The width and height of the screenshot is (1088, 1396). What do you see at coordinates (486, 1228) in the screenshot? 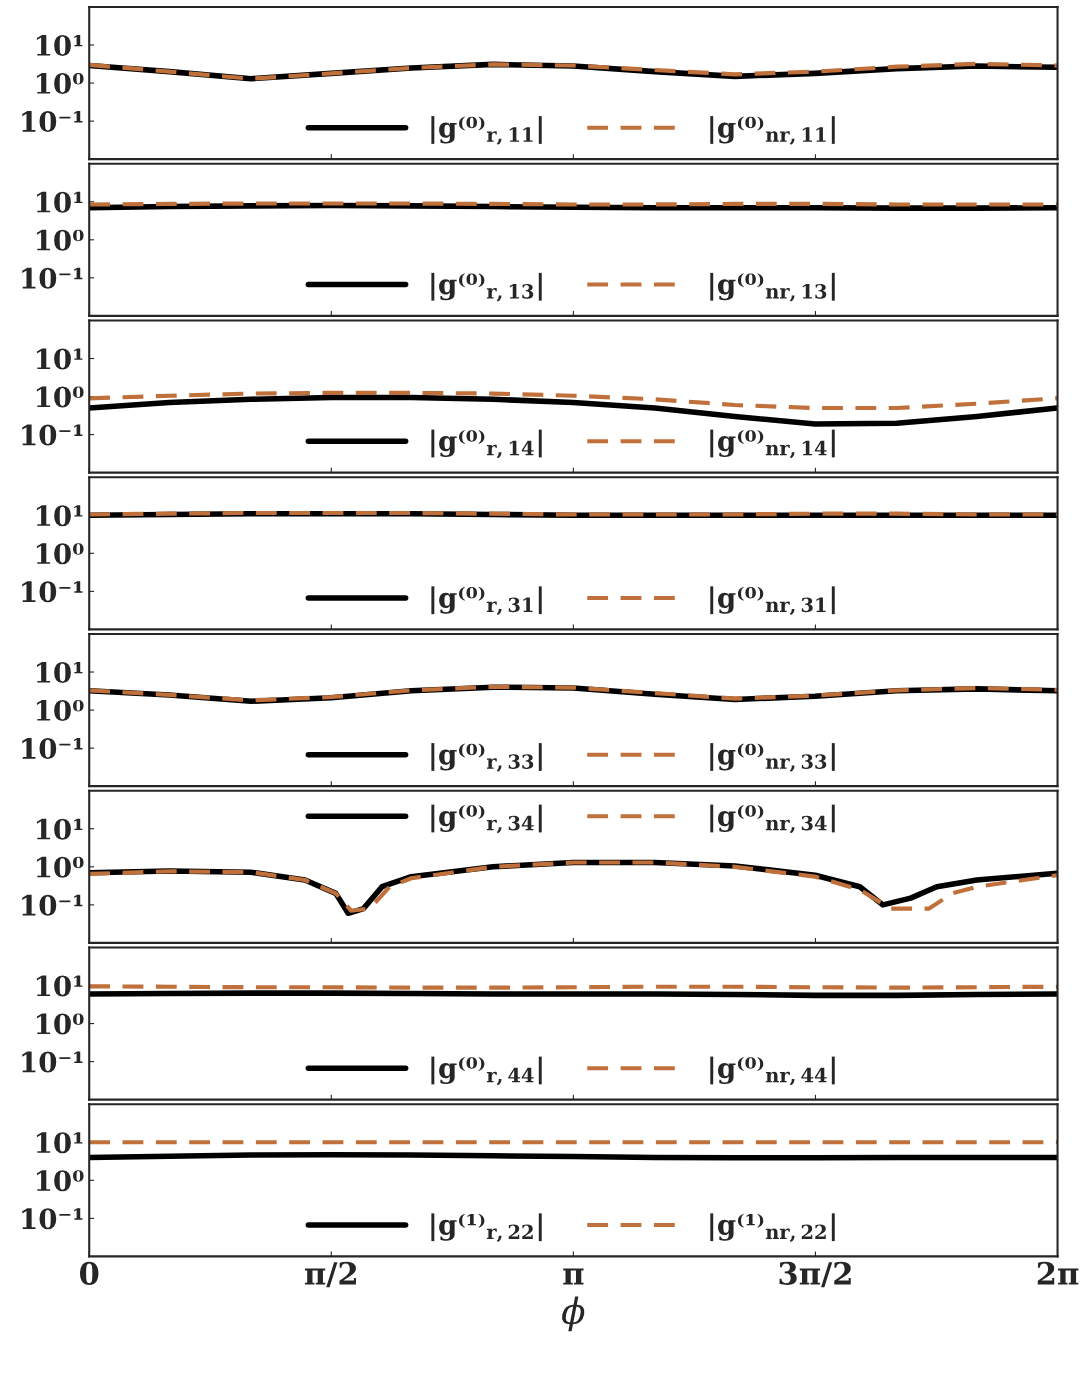
I see `legend-label: |g⁽¹⁾$_{r,22}$|` at bounding box center [486, 1228].